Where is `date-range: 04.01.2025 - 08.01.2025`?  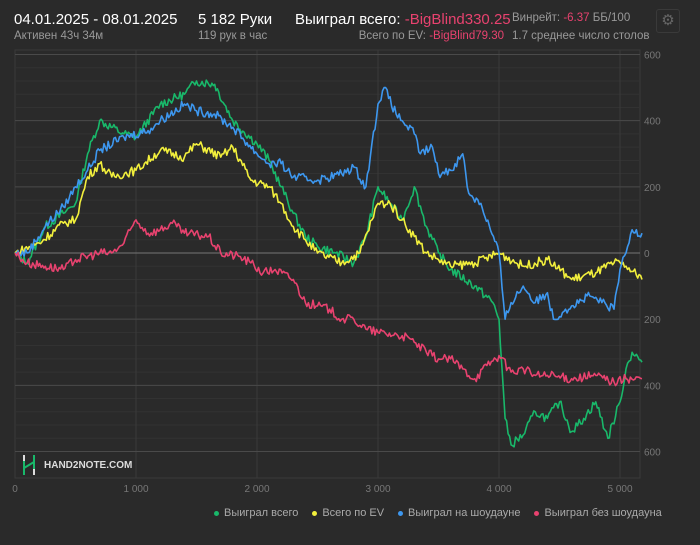 date-range: 04.01.2025 - 08.01.2025 is located at coordinates (96, 19).